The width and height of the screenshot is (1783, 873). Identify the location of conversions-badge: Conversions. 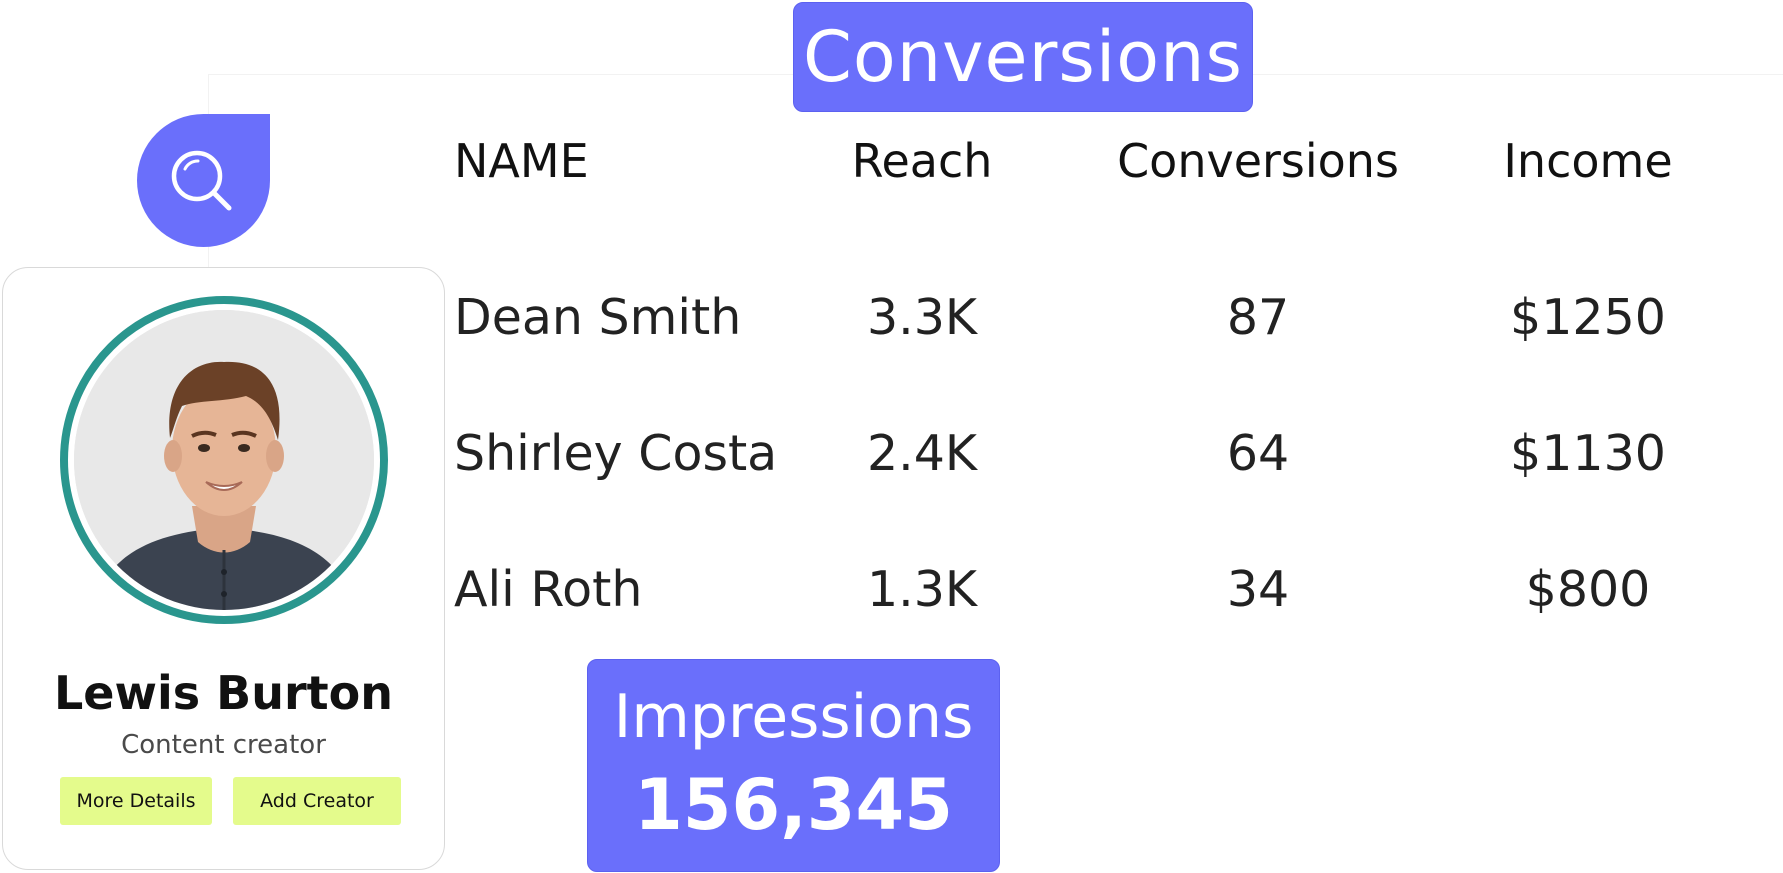
(1023, 57).